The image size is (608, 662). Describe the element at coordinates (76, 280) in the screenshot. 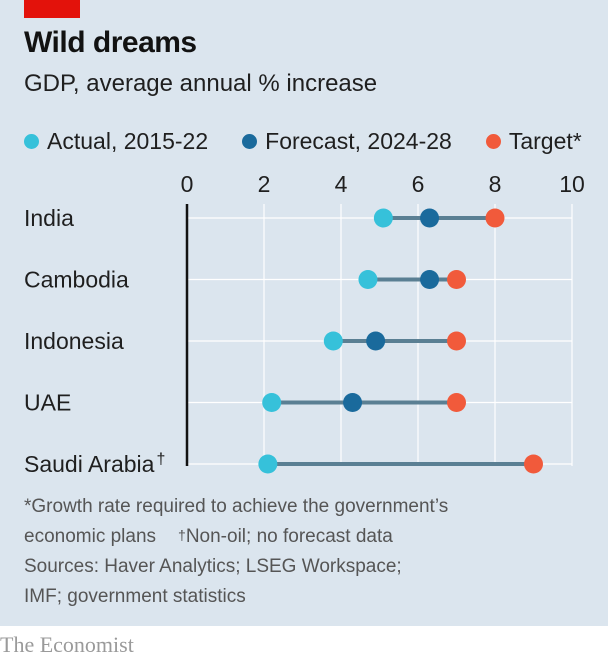

I see `category-label: Cambodia` at that location.